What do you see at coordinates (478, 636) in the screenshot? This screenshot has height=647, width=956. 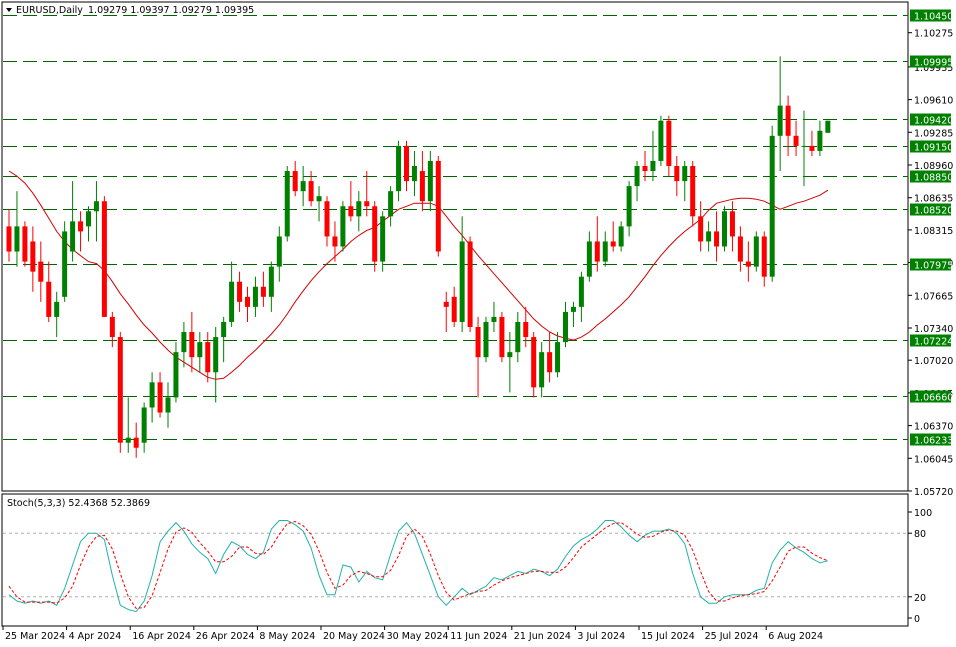 I see `date-tick-label: 11 Jun 2024` at bounding box center [478, 636].